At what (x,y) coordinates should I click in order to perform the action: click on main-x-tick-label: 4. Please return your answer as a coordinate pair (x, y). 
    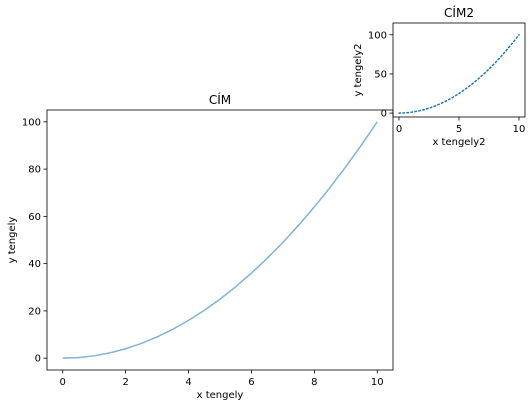
    Looking at the image, I should click on (188, 382).